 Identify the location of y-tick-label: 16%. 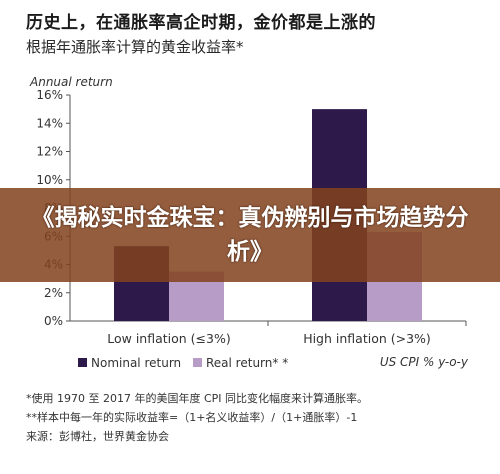
(49, 95).